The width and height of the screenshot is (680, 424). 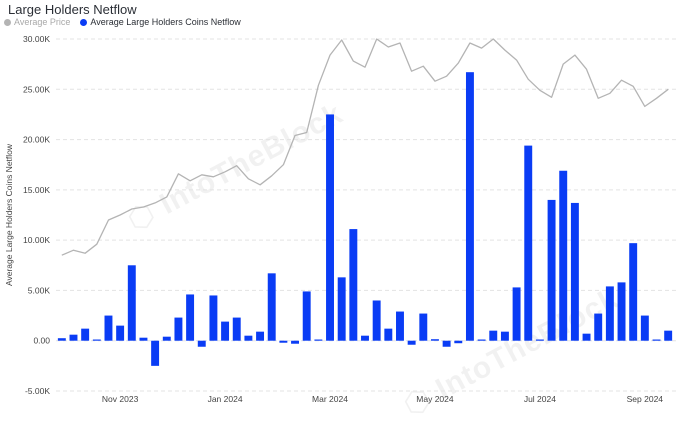 I want to click on chart-title: Large Holders Netflow, so click(x=72, y=9).